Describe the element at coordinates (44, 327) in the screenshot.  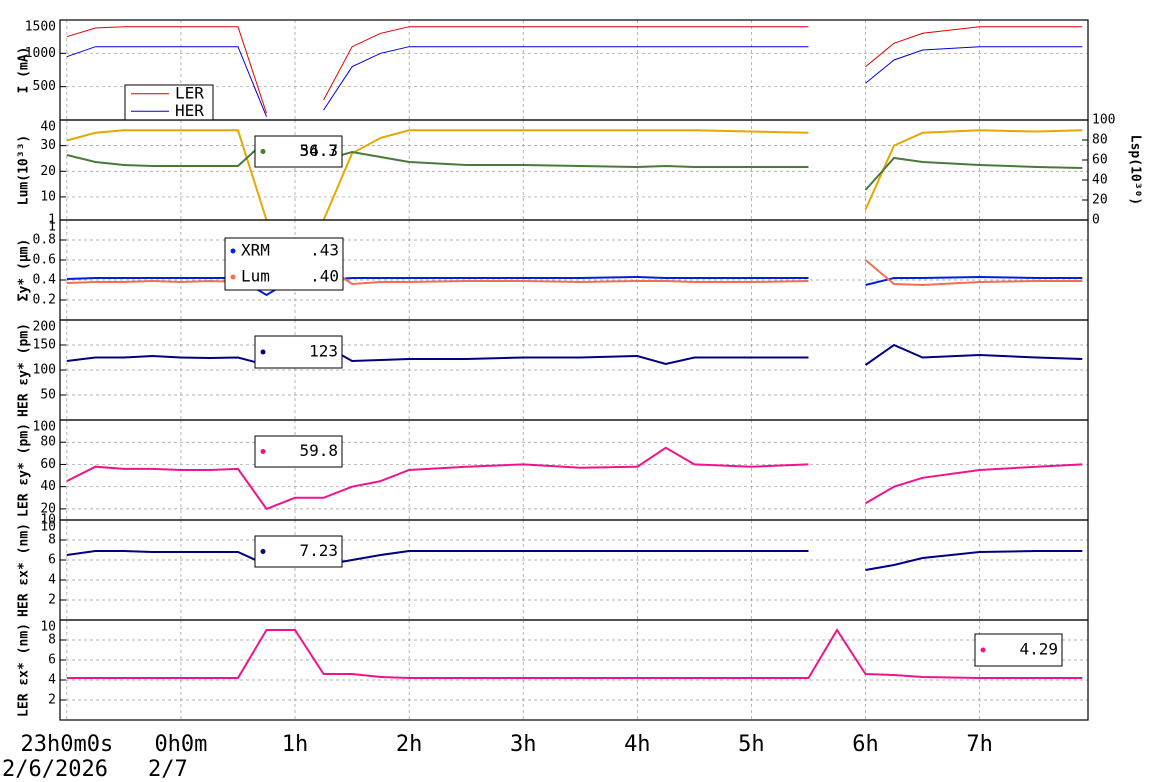
I see `y-tick-label: 200` at that location.